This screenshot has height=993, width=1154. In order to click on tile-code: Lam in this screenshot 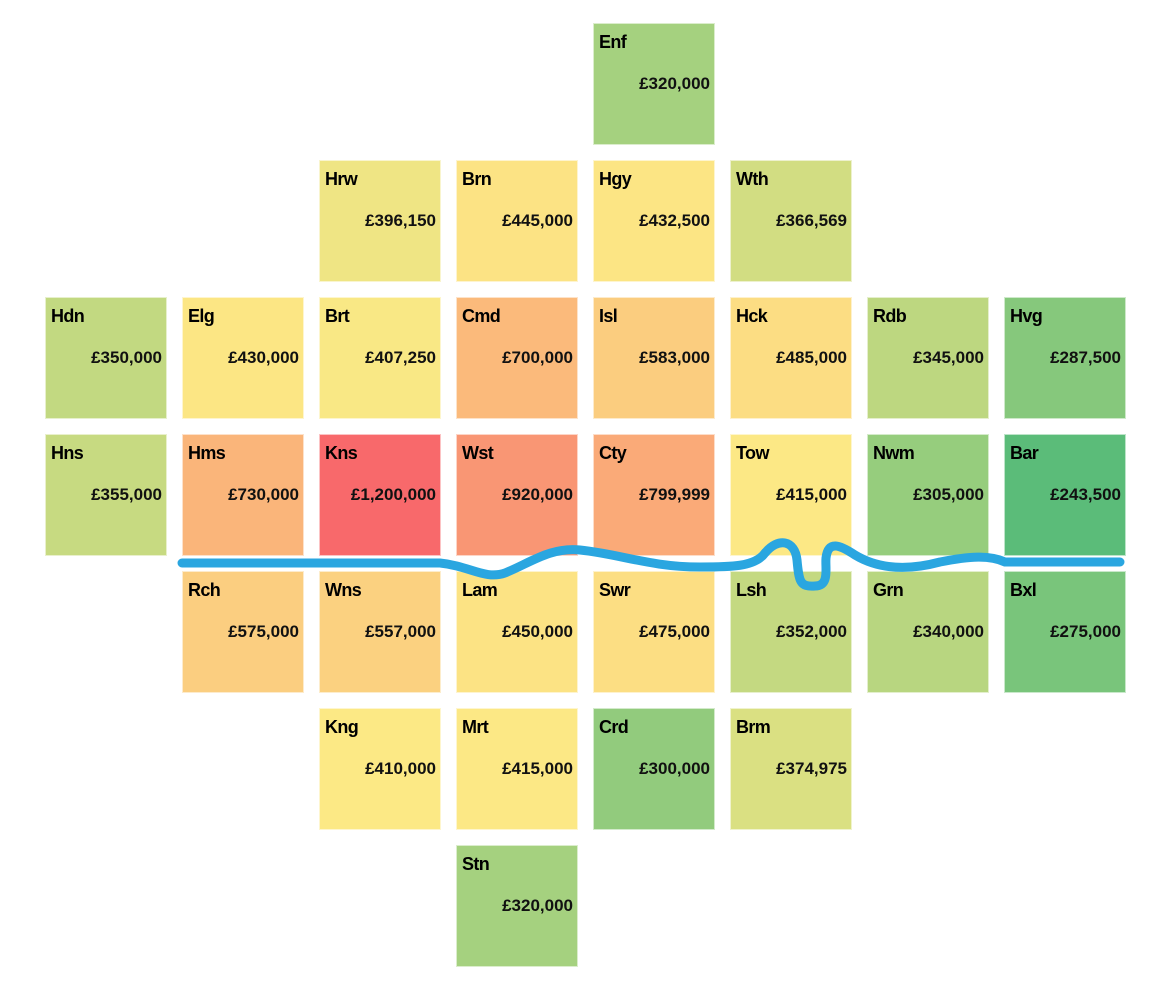, I will do `click(480, 590)`.